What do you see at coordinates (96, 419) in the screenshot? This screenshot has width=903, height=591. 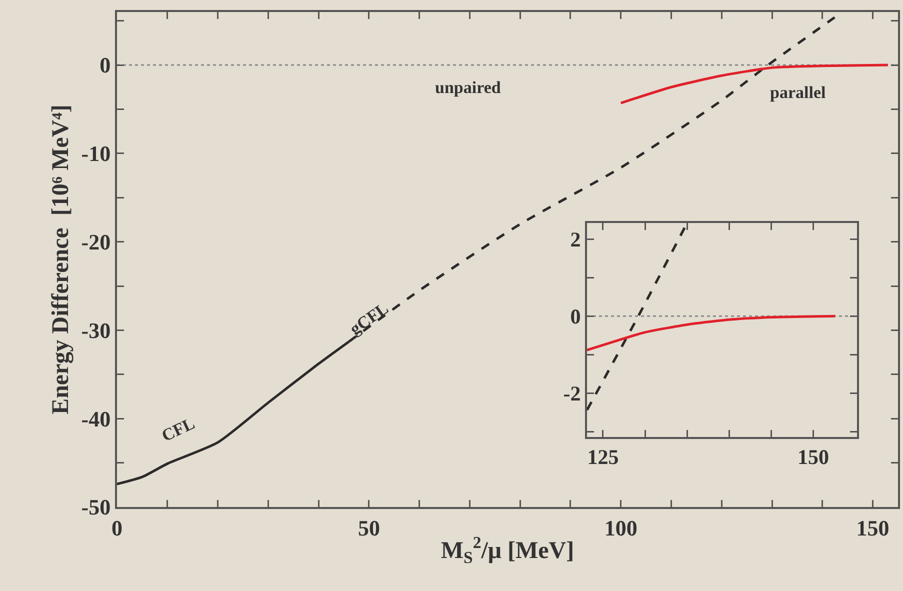 I see `y-tick-label: -40` at bounding box center [96, 419].